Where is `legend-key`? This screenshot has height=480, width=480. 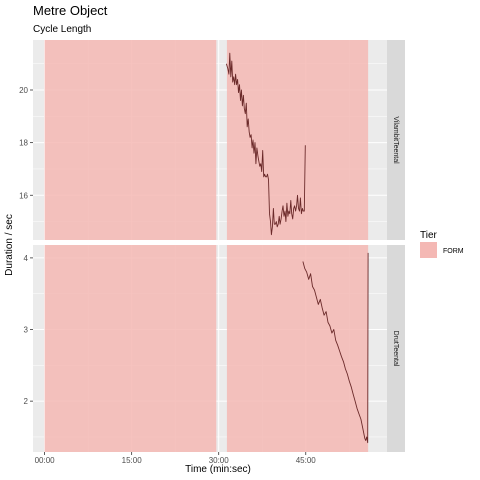
legend-key is located at coordinates (428, 250).